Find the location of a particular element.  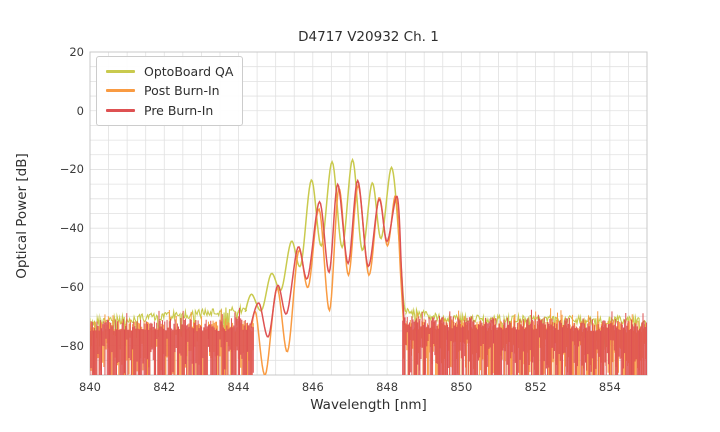

y-tick-label: 0 is located at coordinates (80, 110).